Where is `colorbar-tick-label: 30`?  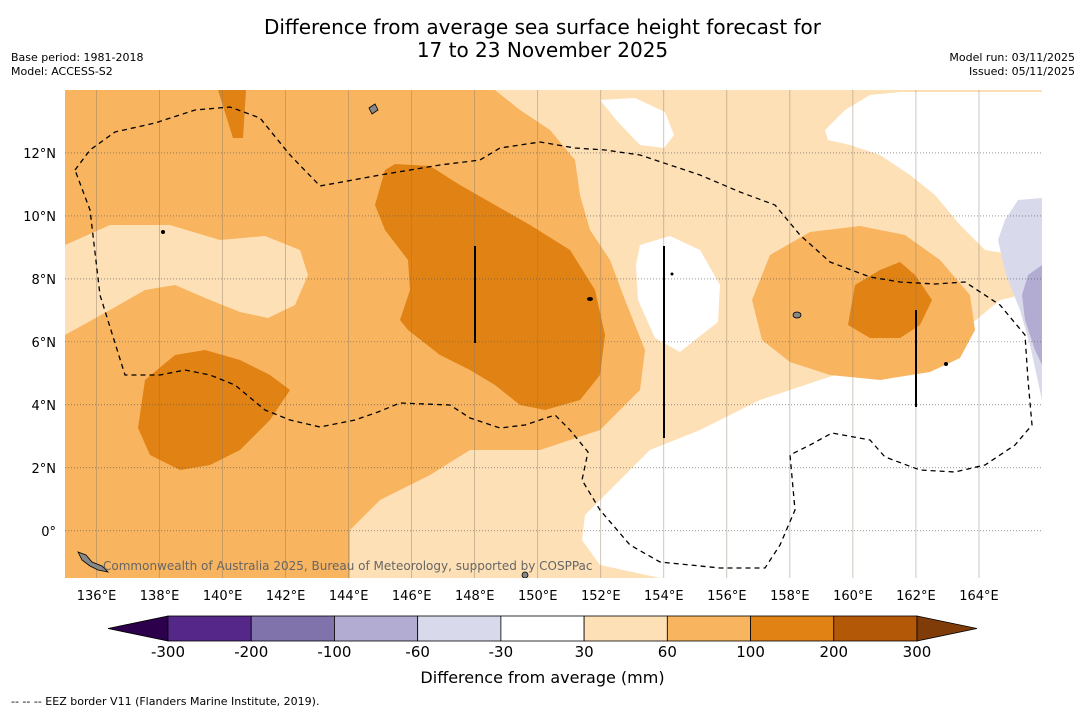
colorbar-tick-label: 30 is located at coordinates (584, 652).